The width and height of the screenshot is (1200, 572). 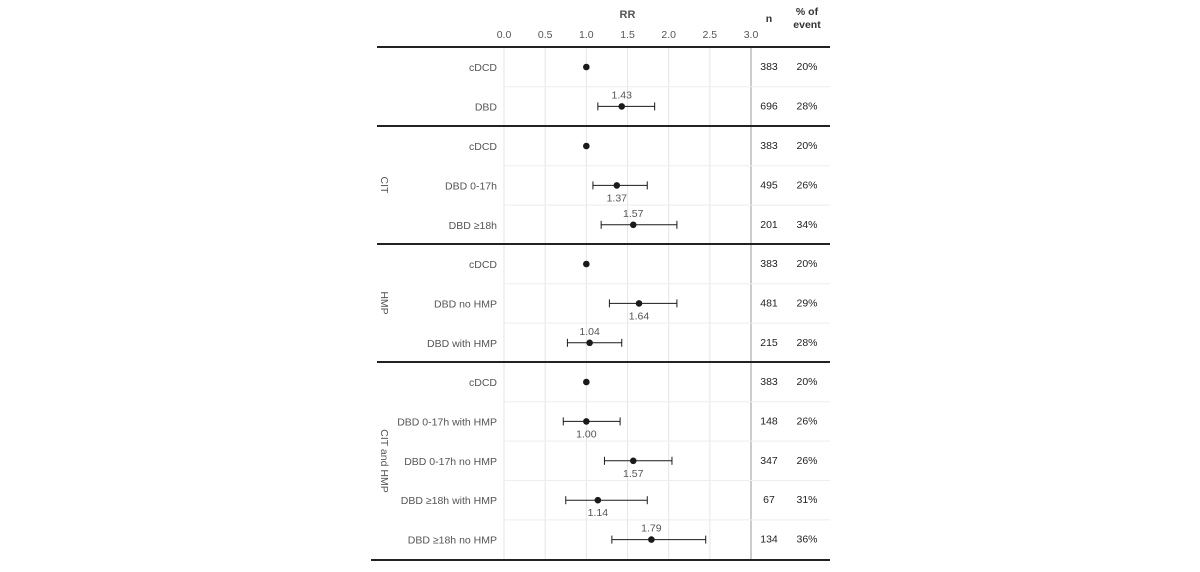 What do you see at coordinates (586, 434) in the screenshot?
I see `rr-label: 1.00` at bounding box center [586, 434].